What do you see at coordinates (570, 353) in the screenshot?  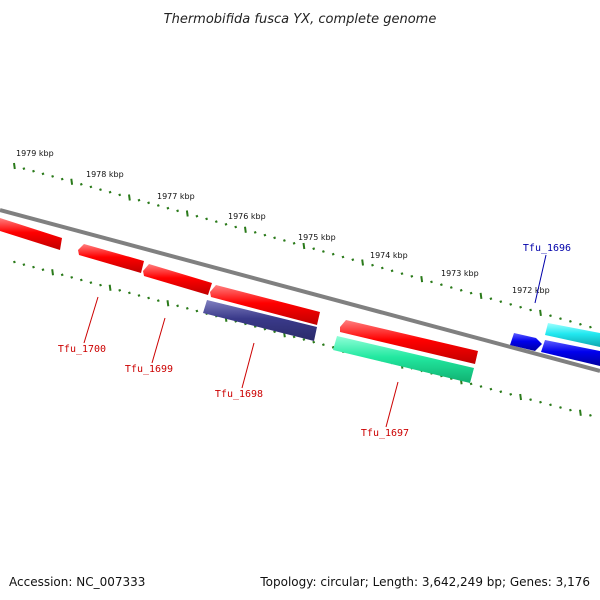 I see `gene-tfu-1696-blue` at bounding box center [570, 353].